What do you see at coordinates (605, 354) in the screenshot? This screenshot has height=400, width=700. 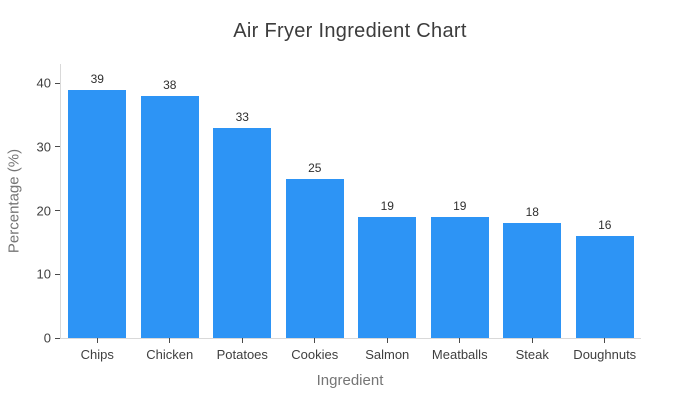 I see `x-tick-label: Doughnuts` at bounding box center [605, 354].